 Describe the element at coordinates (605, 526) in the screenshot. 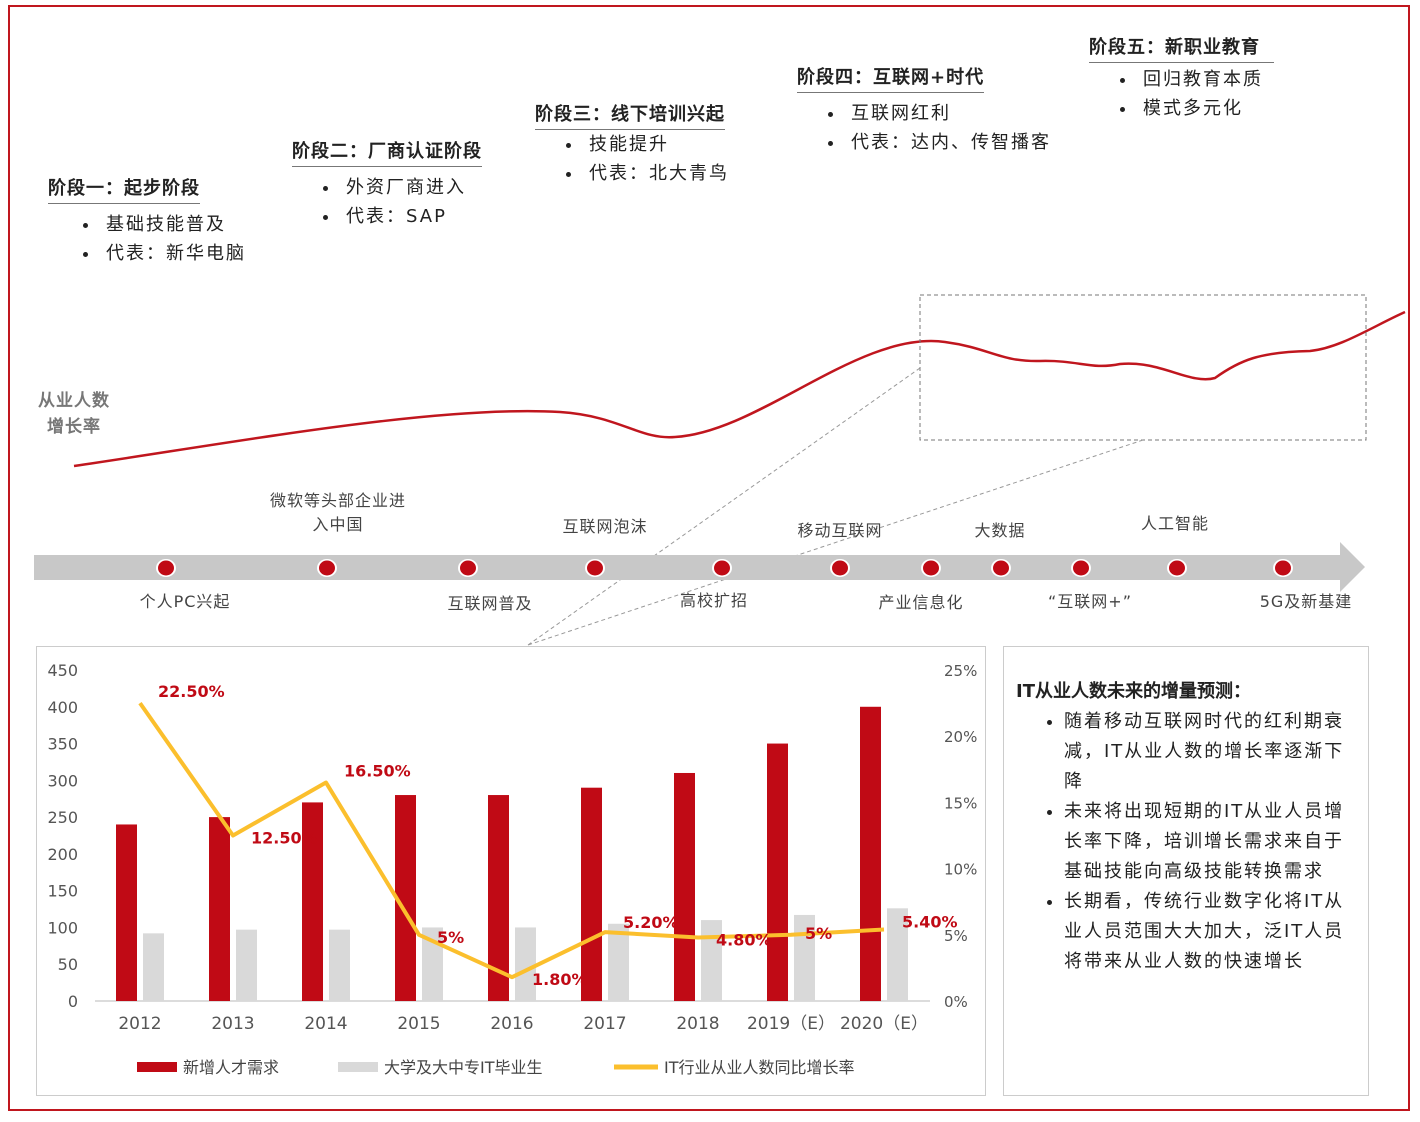

I see `timeline-event: 互联网泡沫` at that location.